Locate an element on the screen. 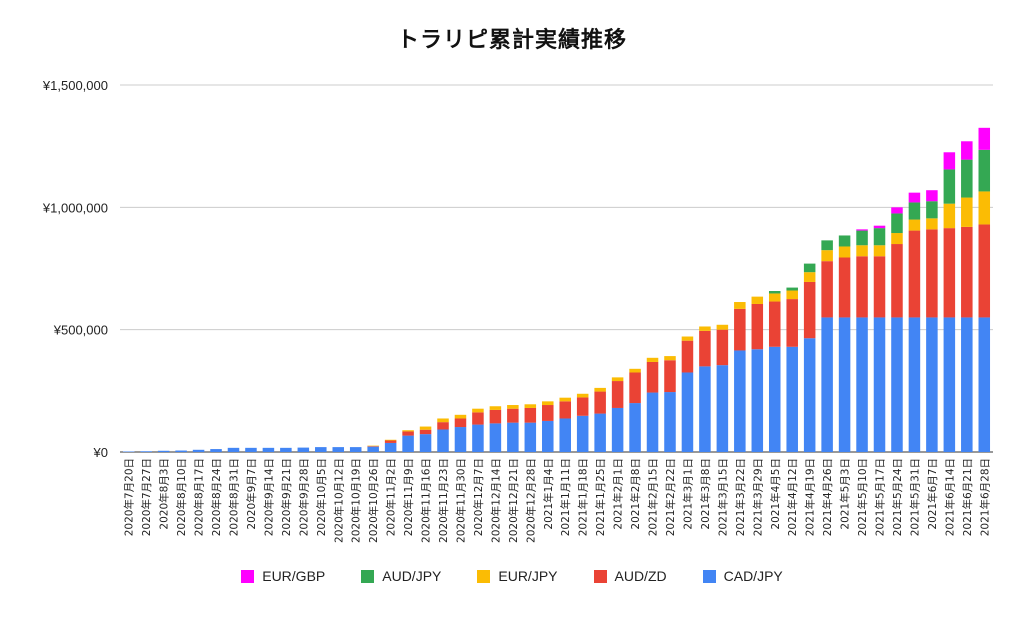 The image size is (1024, 619). x-tick-label: 2021年4月12日 is located at coordinates (792, 497).